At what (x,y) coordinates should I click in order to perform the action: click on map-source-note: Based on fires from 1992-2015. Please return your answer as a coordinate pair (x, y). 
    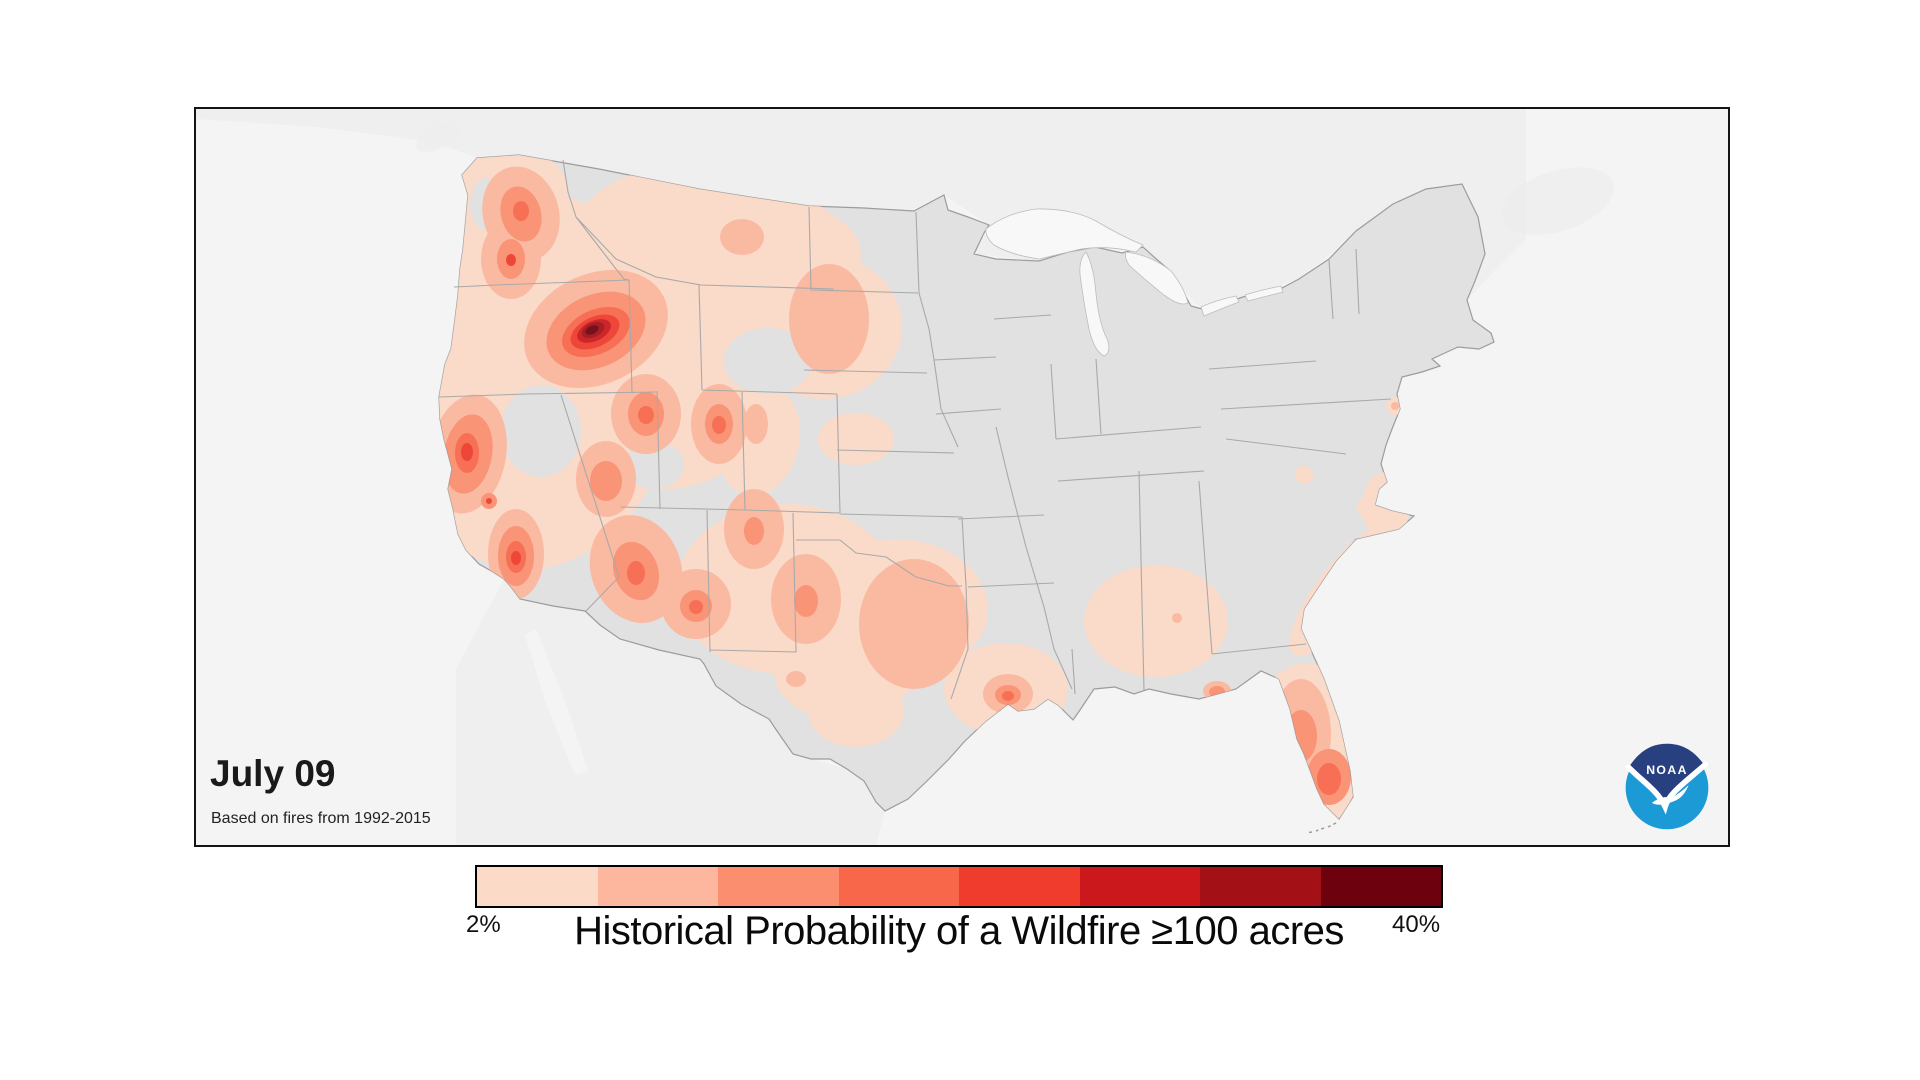
    Looking at the image, I should click on (321, 818).